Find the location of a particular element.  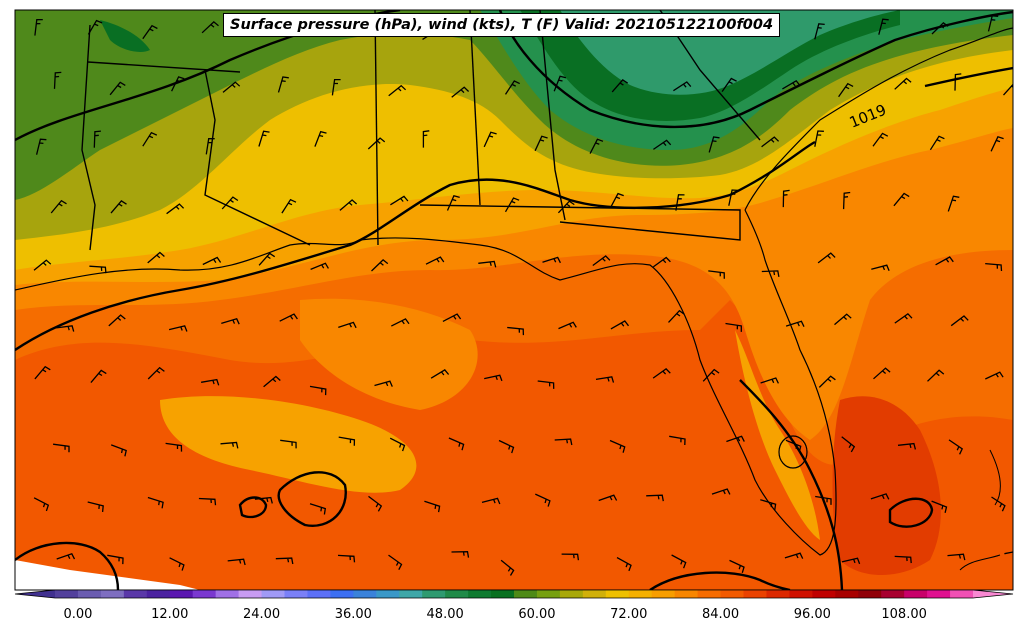

colorbar-tick-label: 96.00 is located at coordinates (812, 614).